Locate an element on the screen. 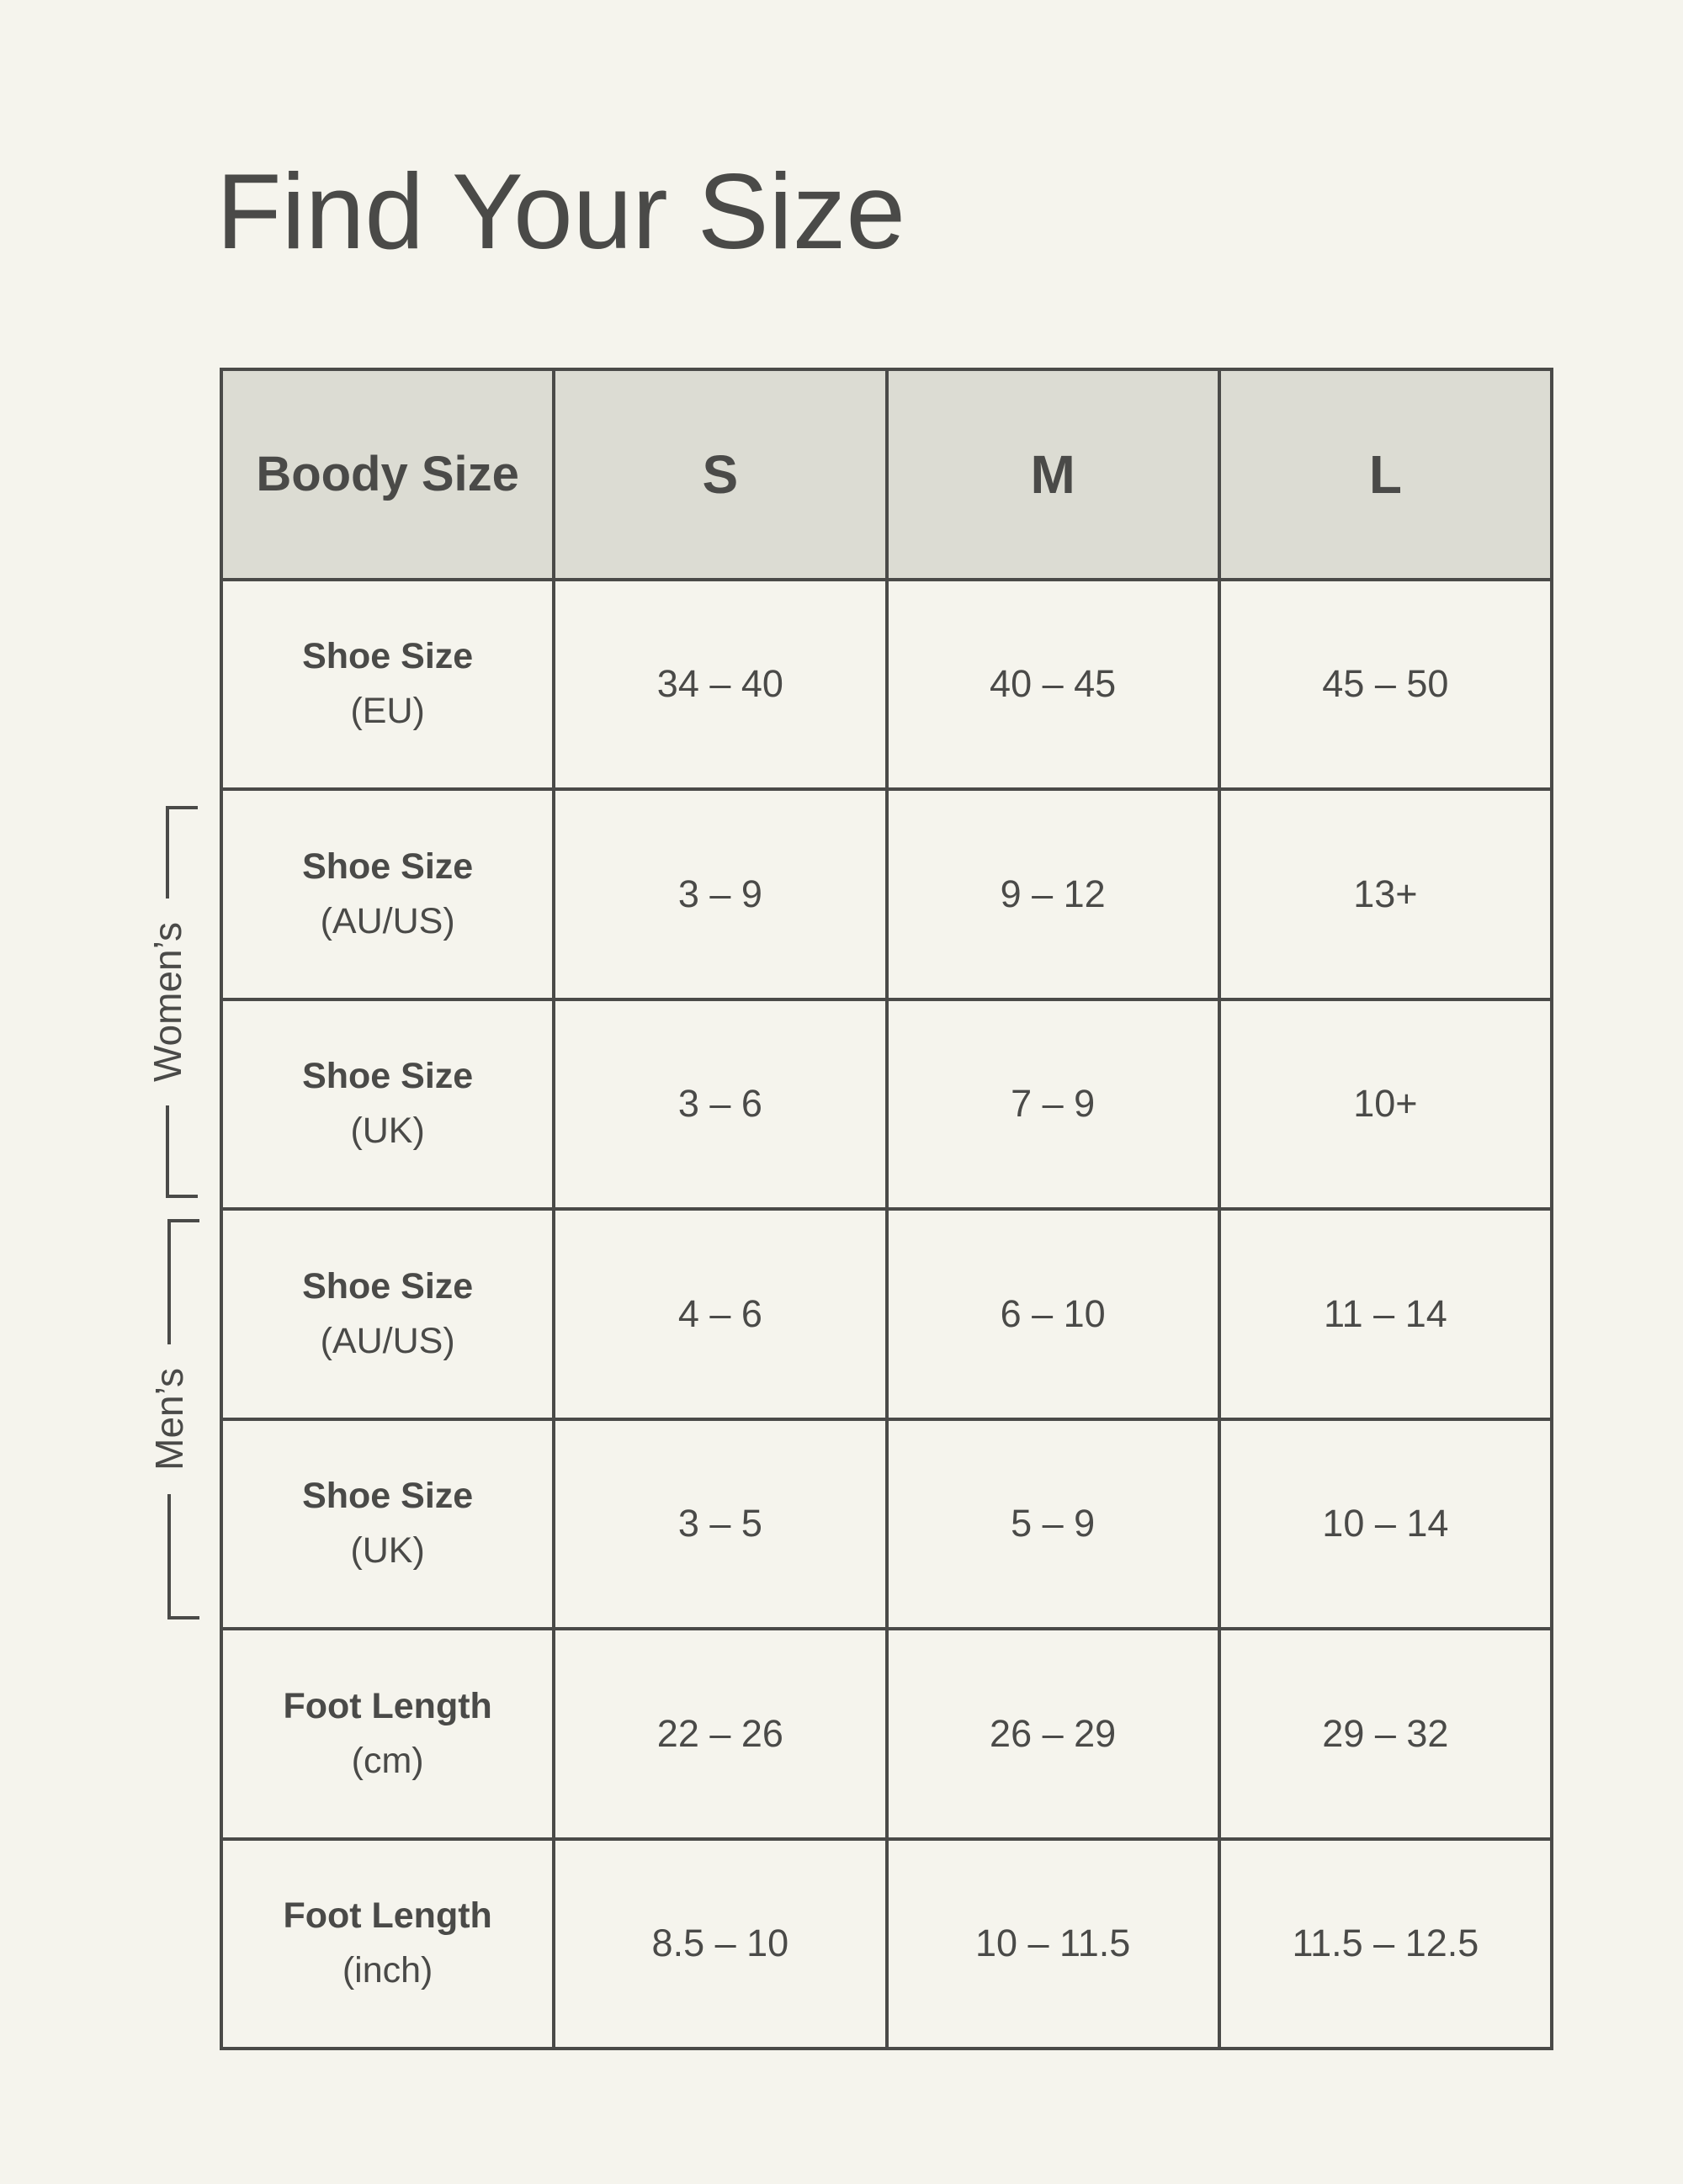 Image resolution: width=1683 pixels, height=2184 pixels. value: 40 – 45 is located at coordinates (1054, 684).